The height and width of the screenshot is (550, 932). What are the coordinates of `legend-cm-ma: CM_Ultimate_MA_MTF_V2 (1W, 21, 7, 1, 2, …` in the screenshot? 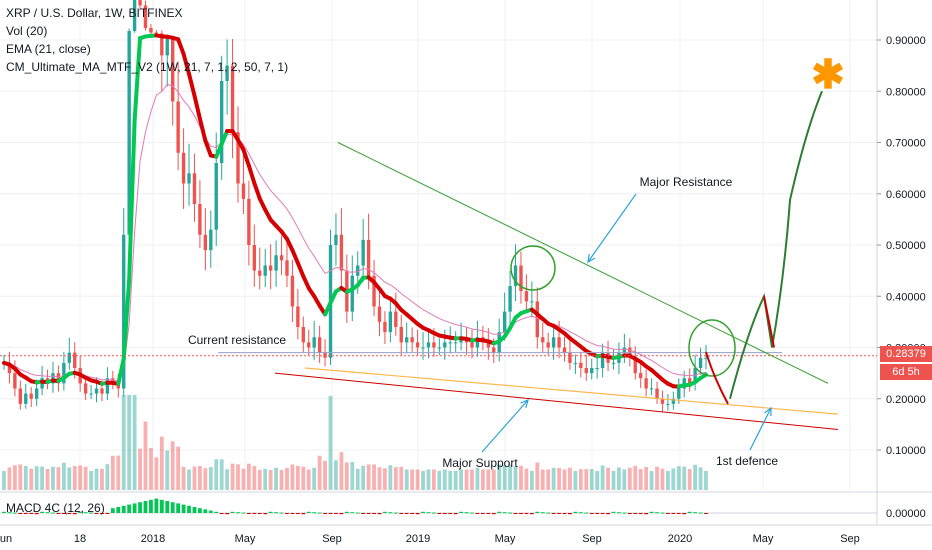 It's located at (147, 67).